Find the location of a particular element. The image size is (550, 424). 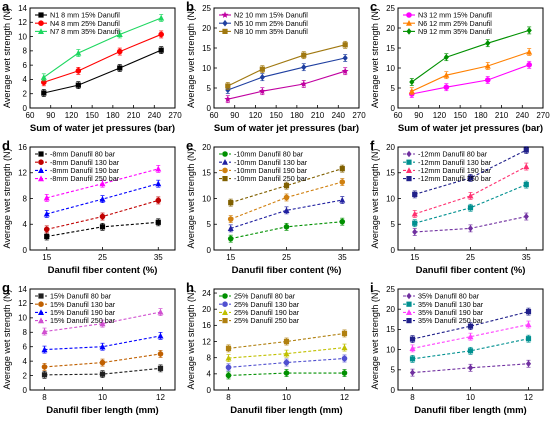

y-tick-label: 20 is located at coordinates (390, 309).